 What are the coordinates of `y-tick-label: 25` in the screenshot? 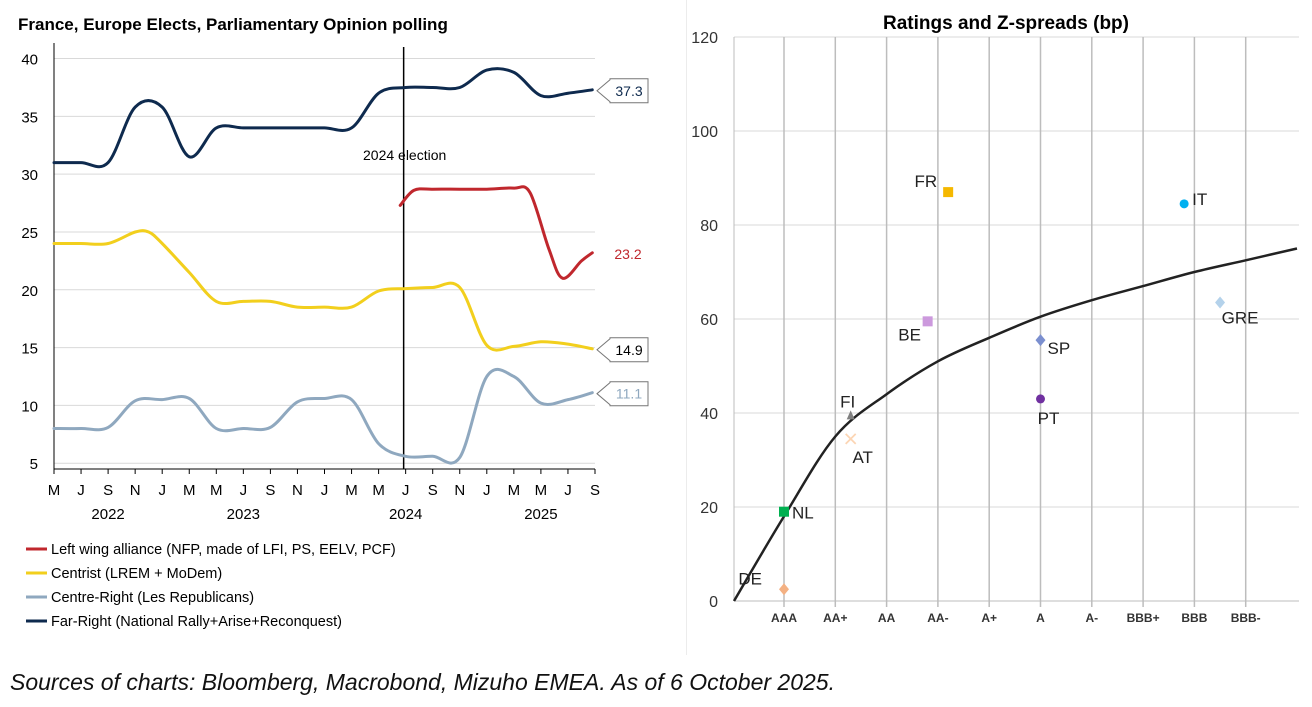 It's located at (29, 233).